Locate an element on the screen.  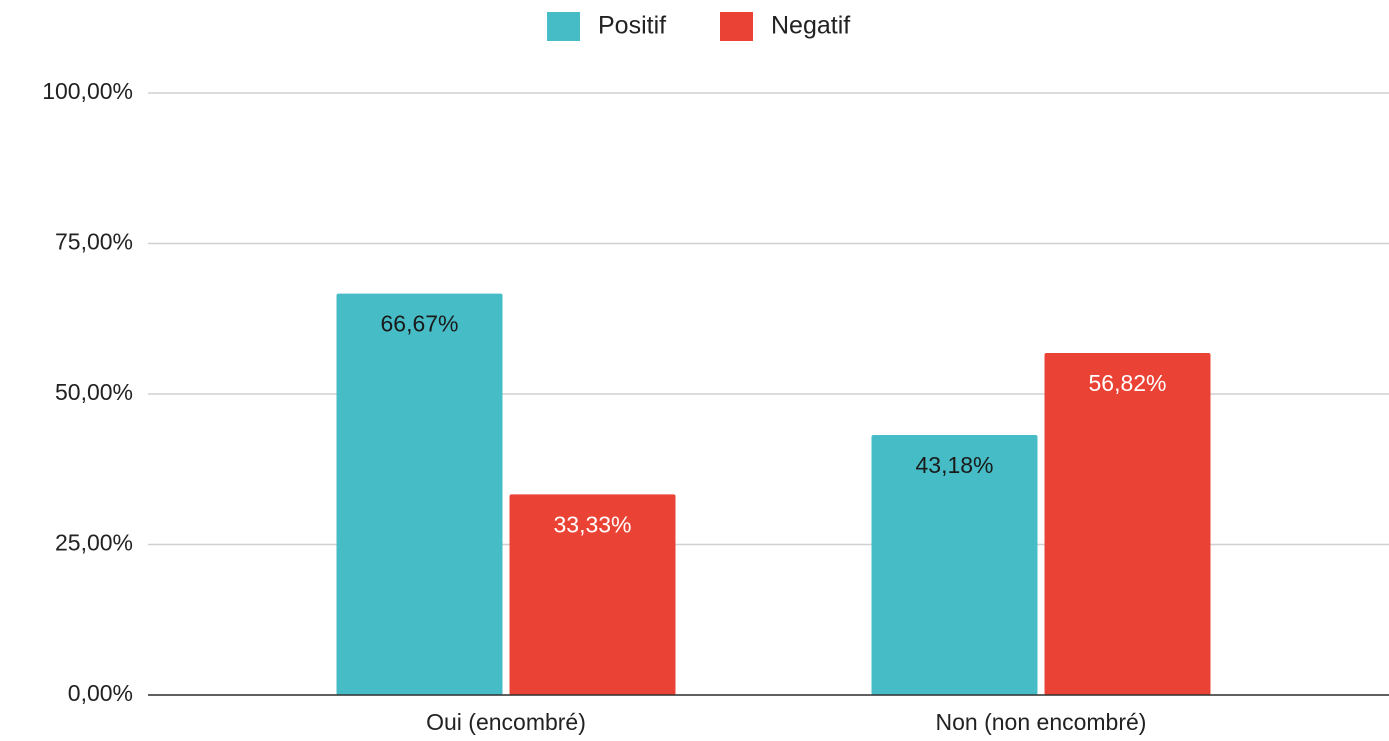
y-tick-label: 25,00% is located at coordinates (94, 543).